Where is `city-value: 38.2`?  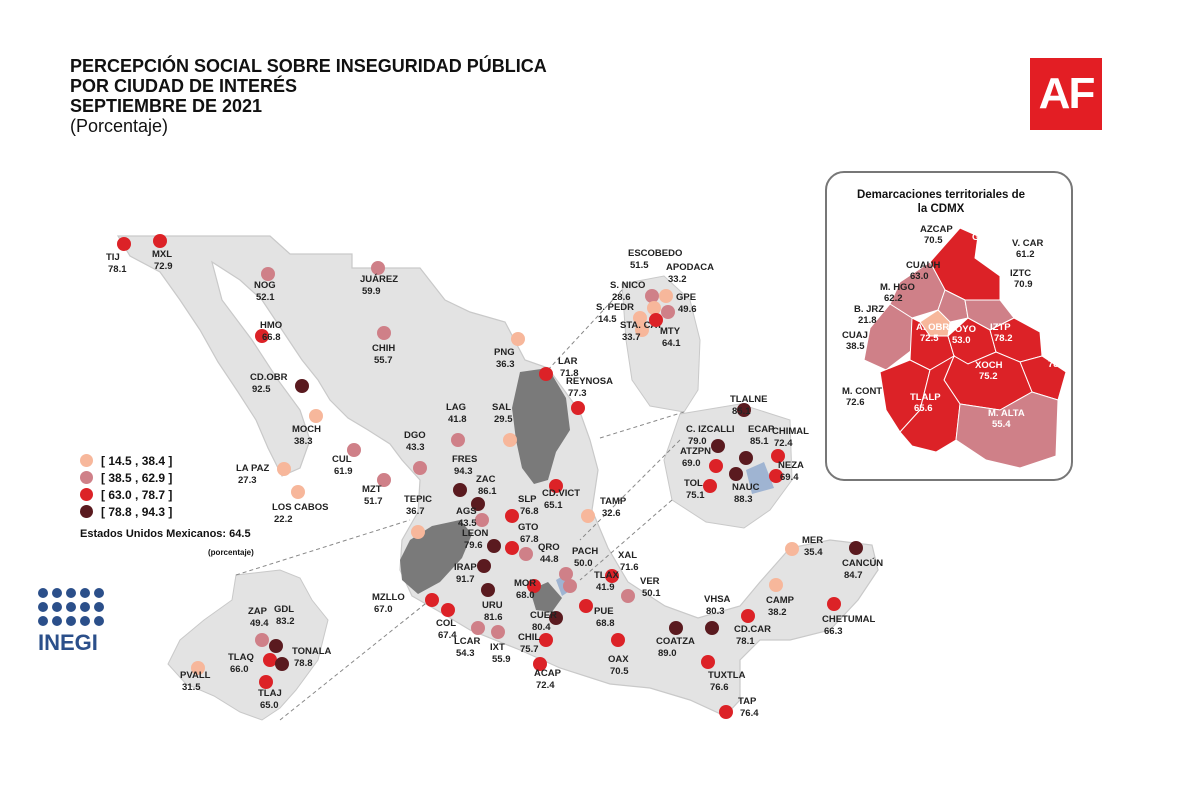 city-value: 38.2 is located at coordinates (777, 612).